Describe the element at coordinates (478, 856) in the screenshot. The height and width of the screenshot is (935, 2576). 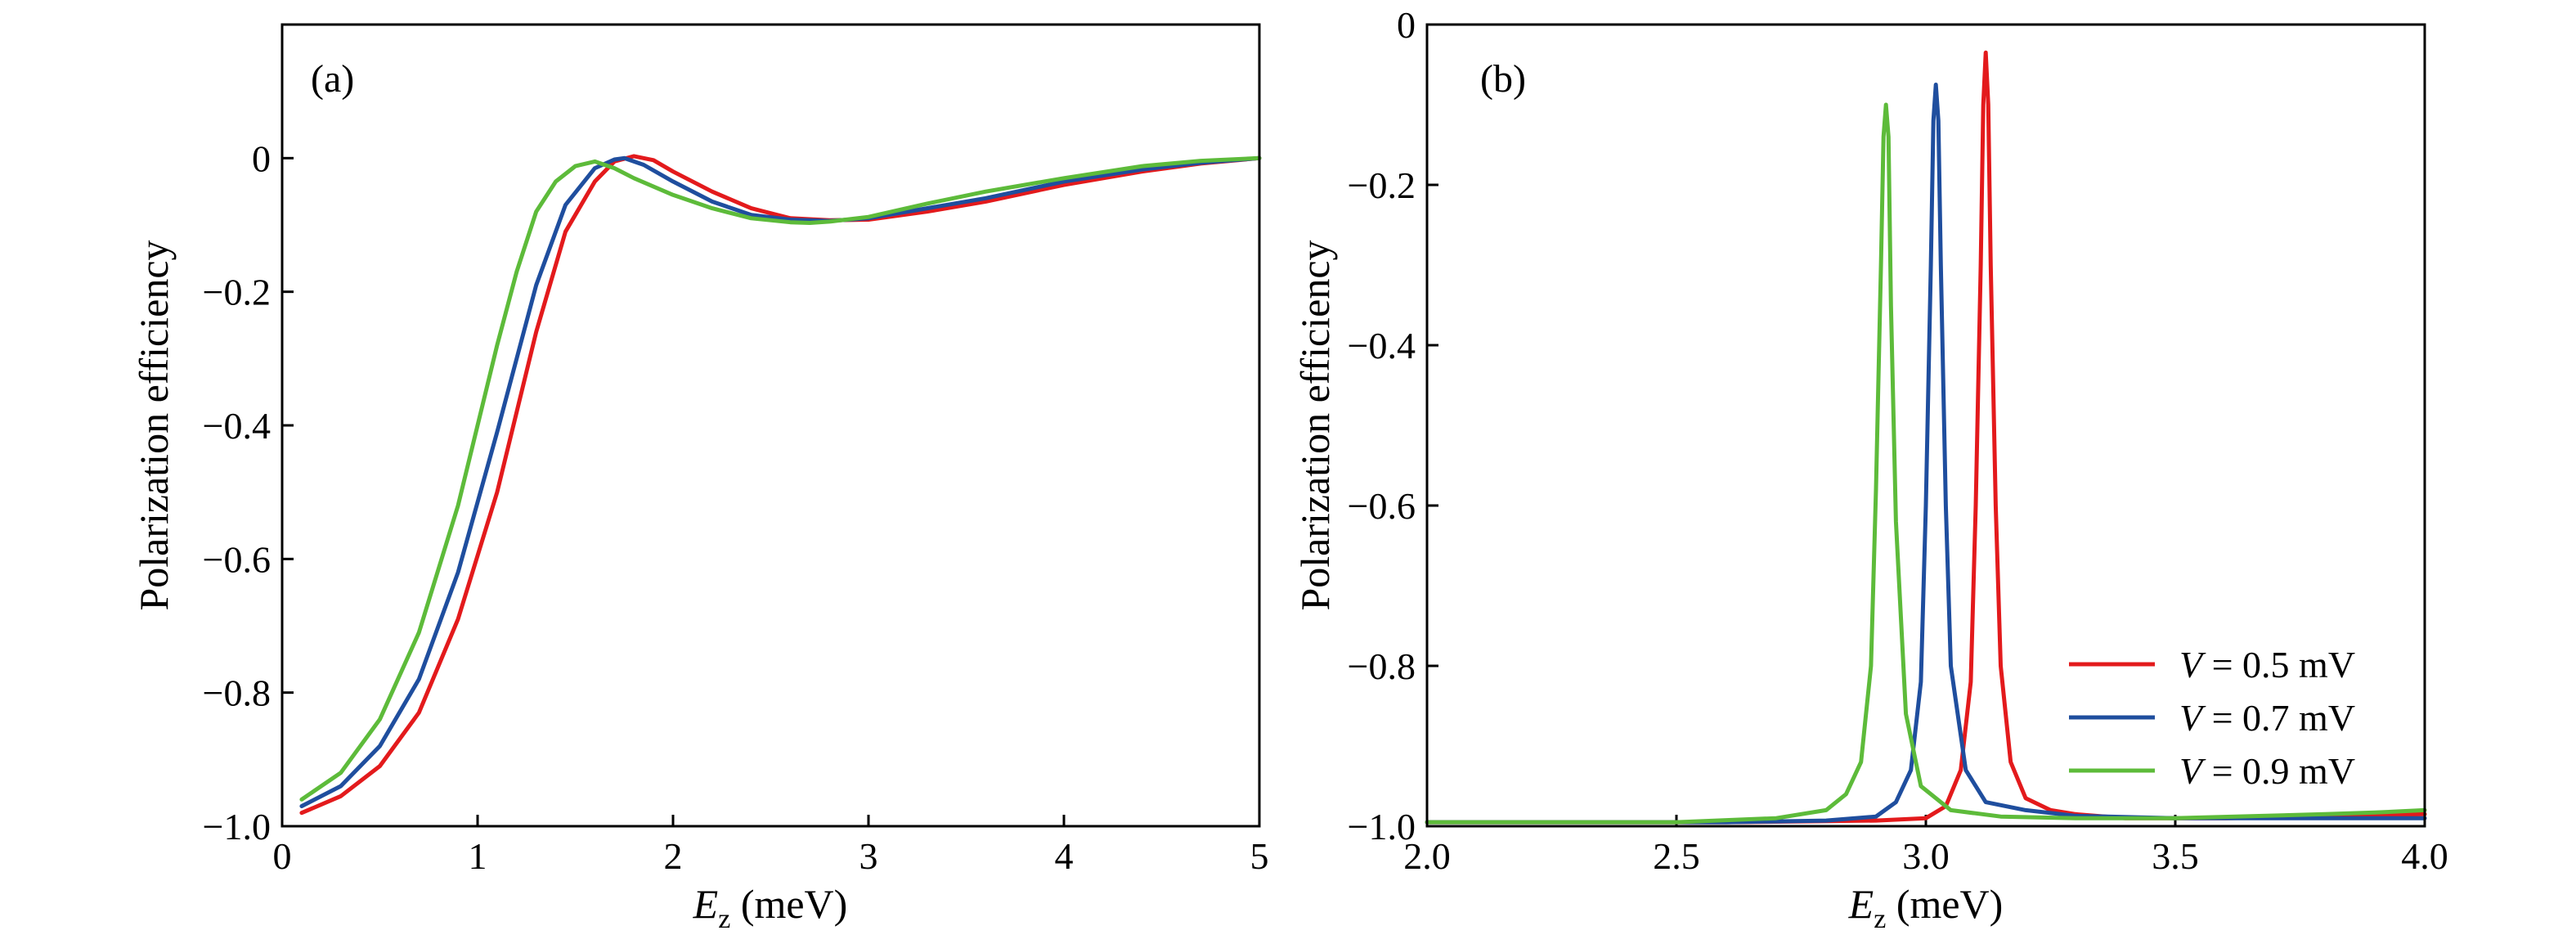
I see `panel-a-xtick-label: 1` at that location.